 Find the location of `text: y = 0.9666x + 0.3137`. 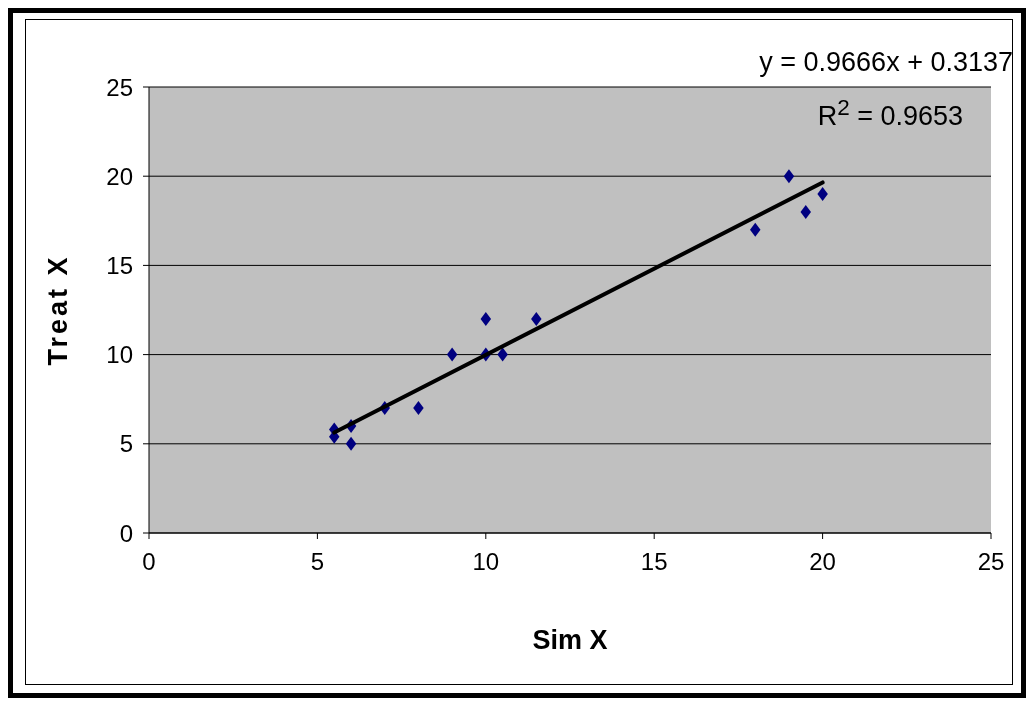

text: y = 0.9666x + 0.3137 is located at coordinates (886, 62).